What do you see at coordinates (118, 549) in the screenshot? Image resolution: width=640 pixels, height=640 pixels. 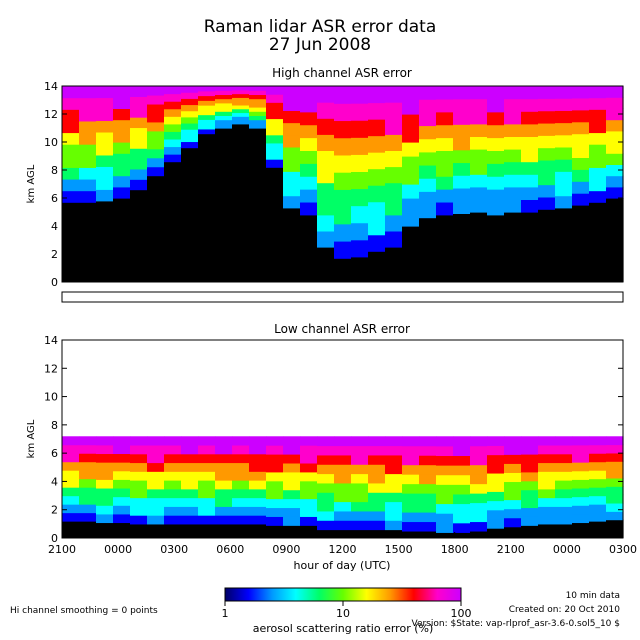 I see `x-tick-label: 0000` at bounding box center [118, 549].